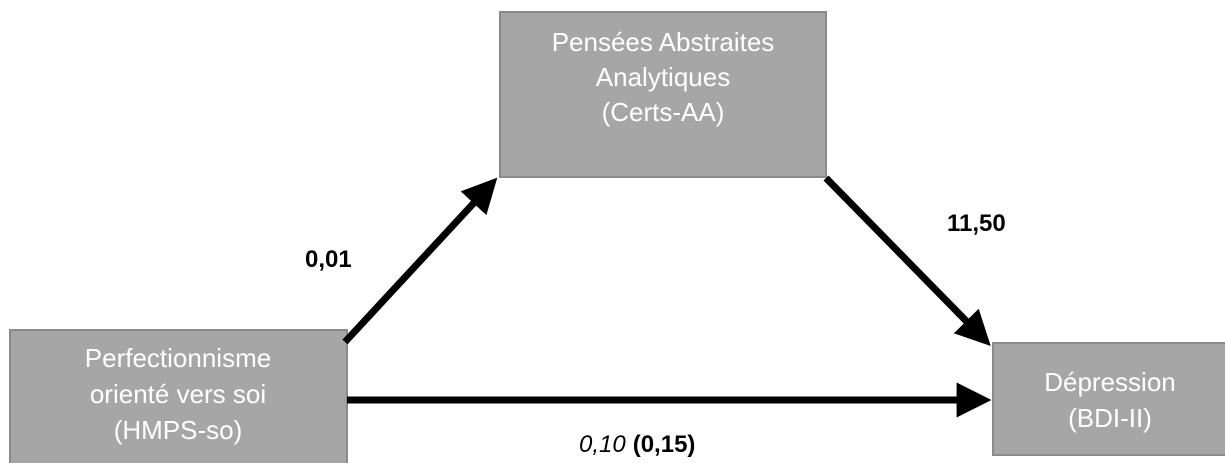 This screenshot has width=1225, height=463. Describe the element at coordinates (602, 444) in the screenshot. I see `direct-effect: 0,10` at that location.